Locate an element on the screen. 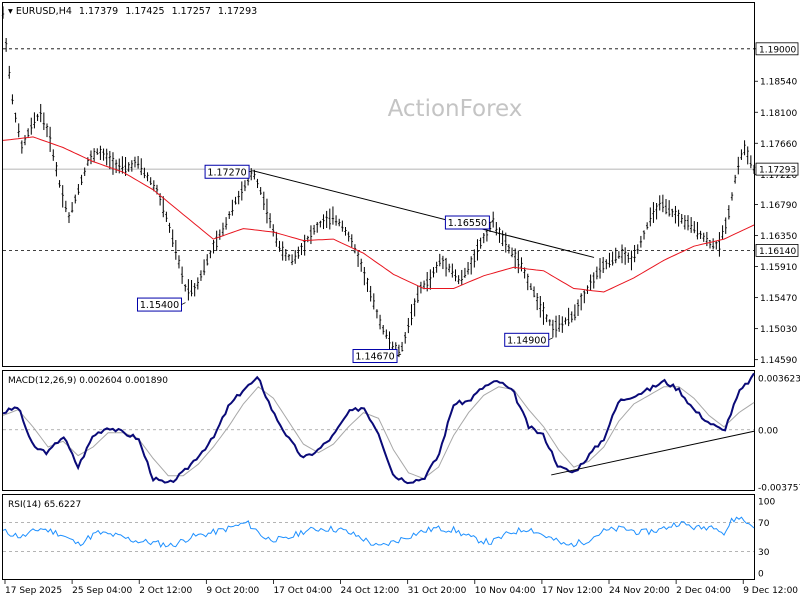  time-tick-label: 2 Dec 04:00 is located at coordinates (703, 591).